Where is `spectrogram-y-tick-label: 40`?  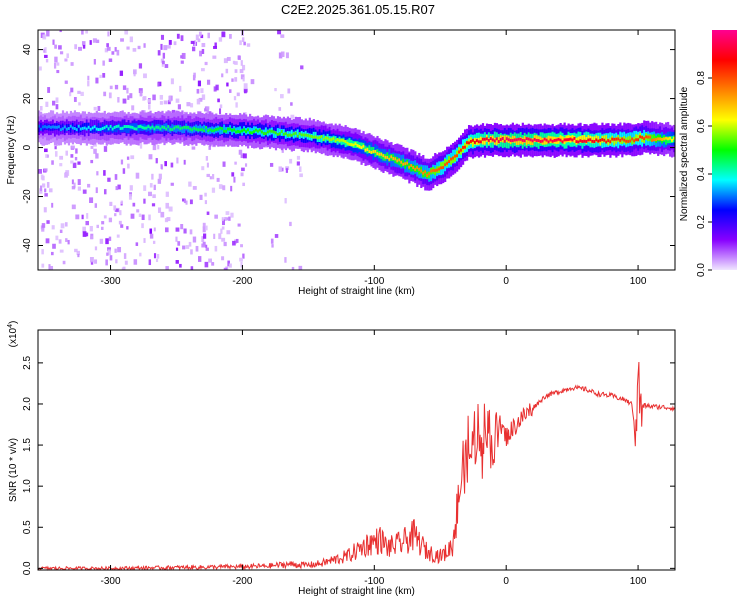
spectrogram-y-tick-label: 40 is located at coordinates (27, 50).